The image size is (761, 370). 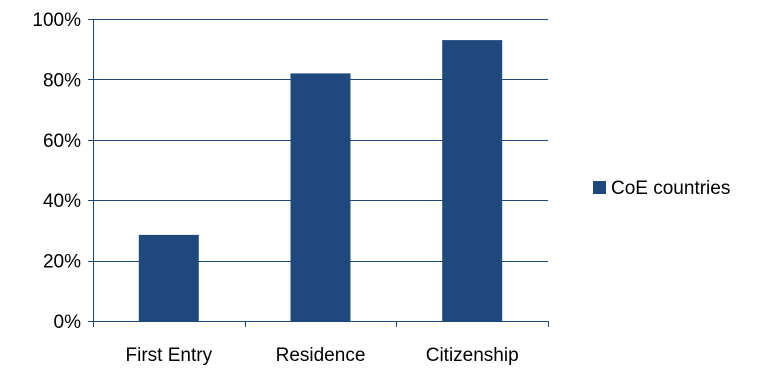 I want to click on x-tick-labels: First Entry Residence Citizenship, so click(x=322, y=355).